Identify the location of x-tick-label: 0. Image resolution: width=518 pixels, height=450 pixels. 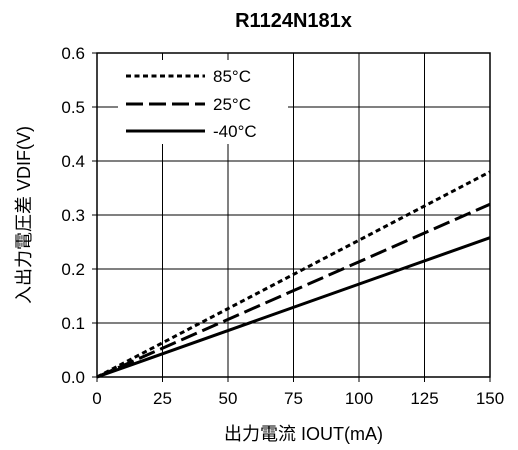
(96, 398).